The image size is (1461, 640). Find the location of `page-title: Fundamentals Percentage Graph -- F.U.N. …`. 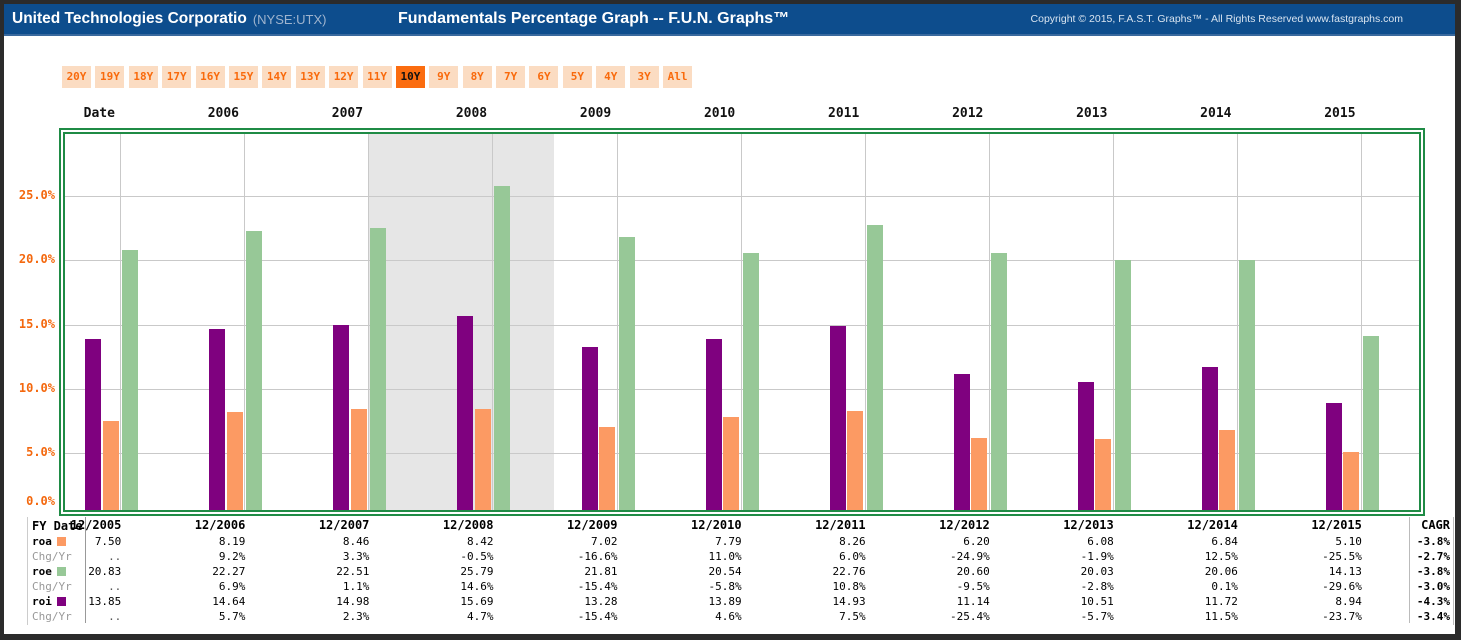

page-title: Fundamentals Percentage Graph -- F.U.N. … is located at coordinates (594, 18).